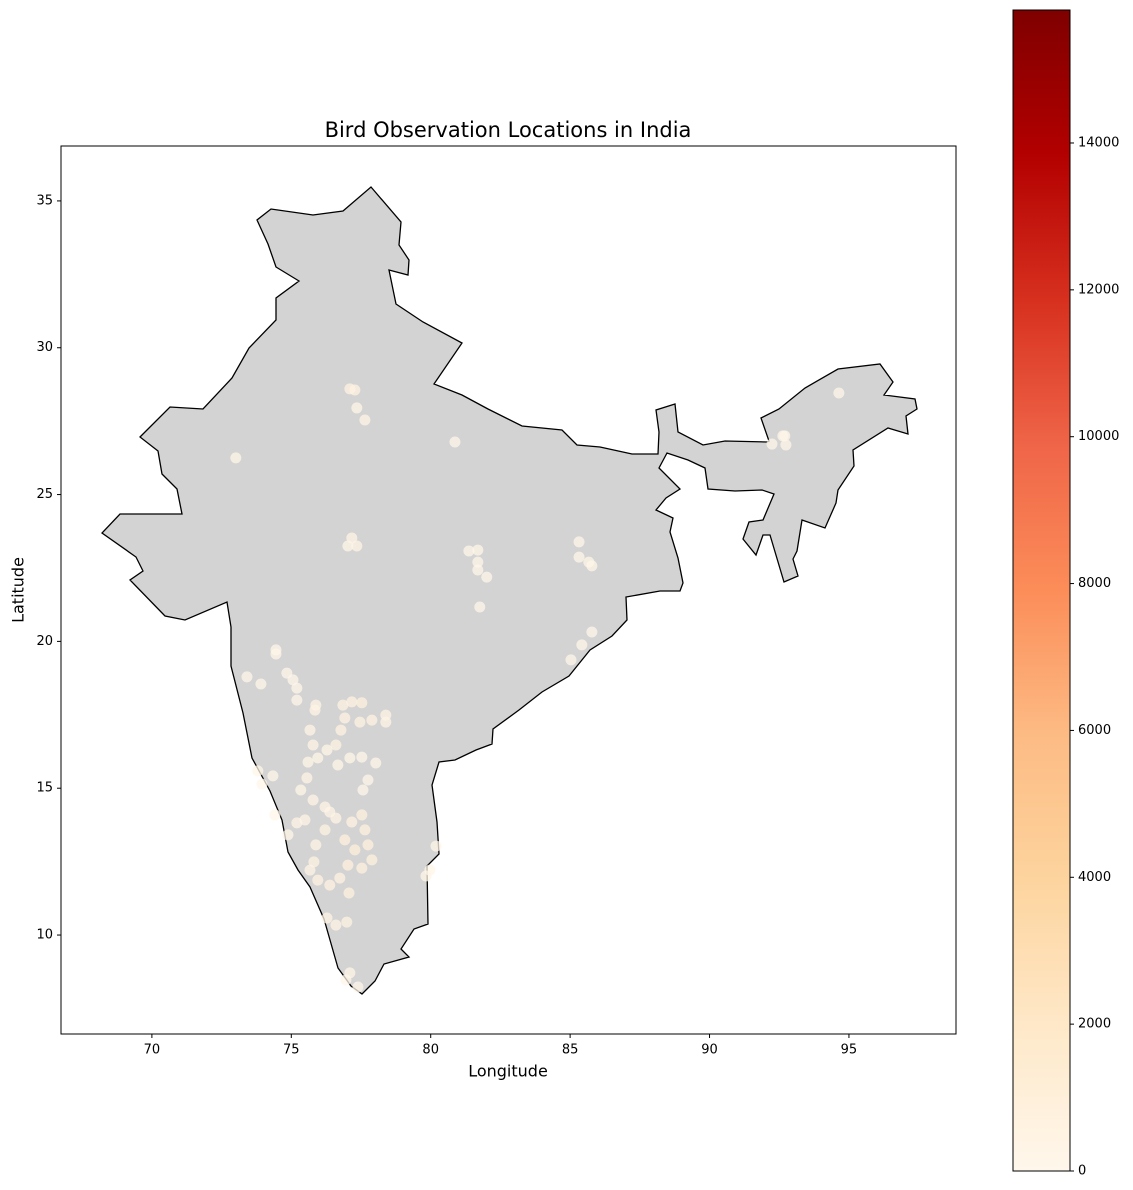 This screenshot has height=1190, width=1133. What do you see at coordinates (1094, 730) in the screenshot?
I see `colorbar-tick-label: 6000` at bounding box center [1094, 730].